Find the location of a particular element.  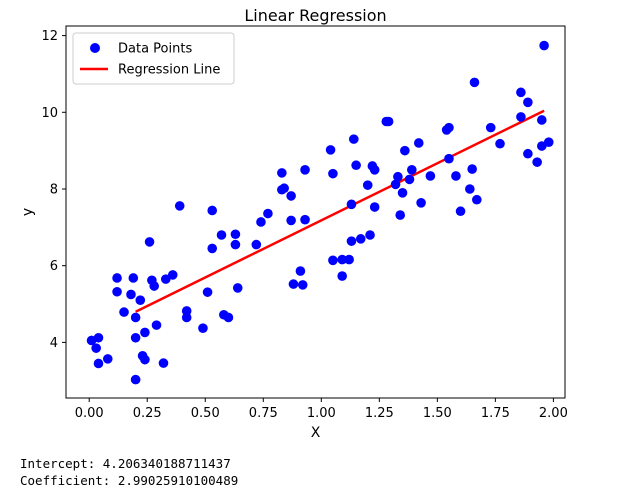

x-tick-label: 0.00 is located at coordinates (89, 413).